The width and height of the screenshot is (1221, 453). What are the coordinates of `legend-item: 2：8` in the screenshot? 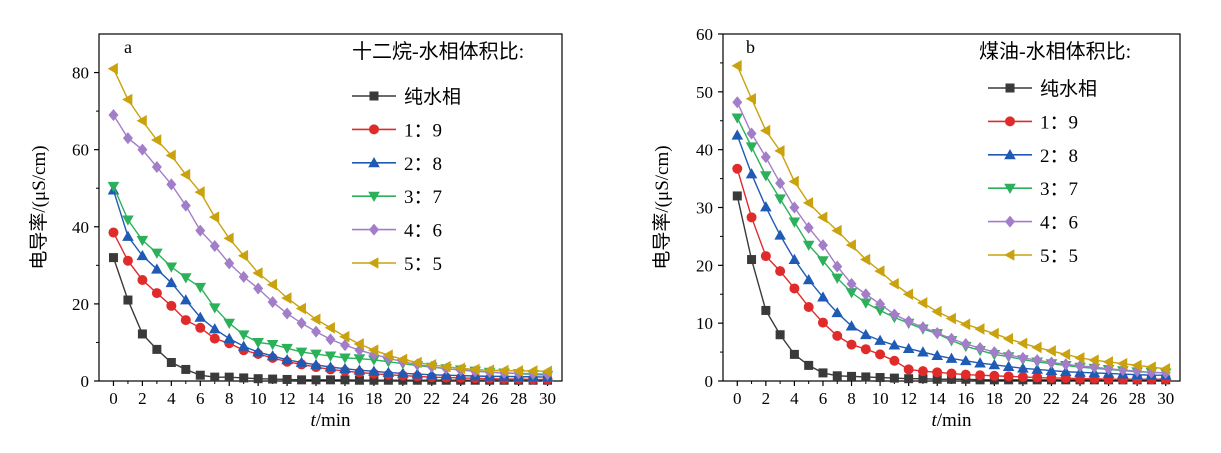 It's located at (1033, 156).